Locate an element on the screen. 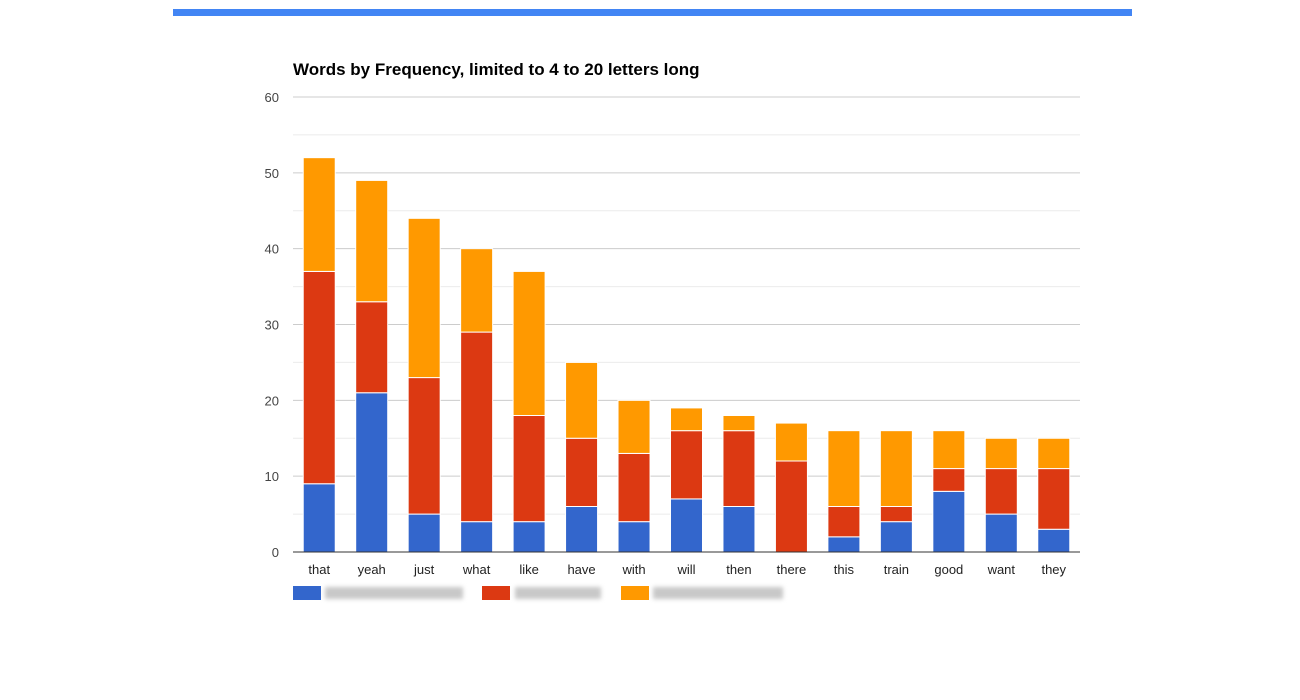  x-tick-label: there is located at coordinates (792, 569).